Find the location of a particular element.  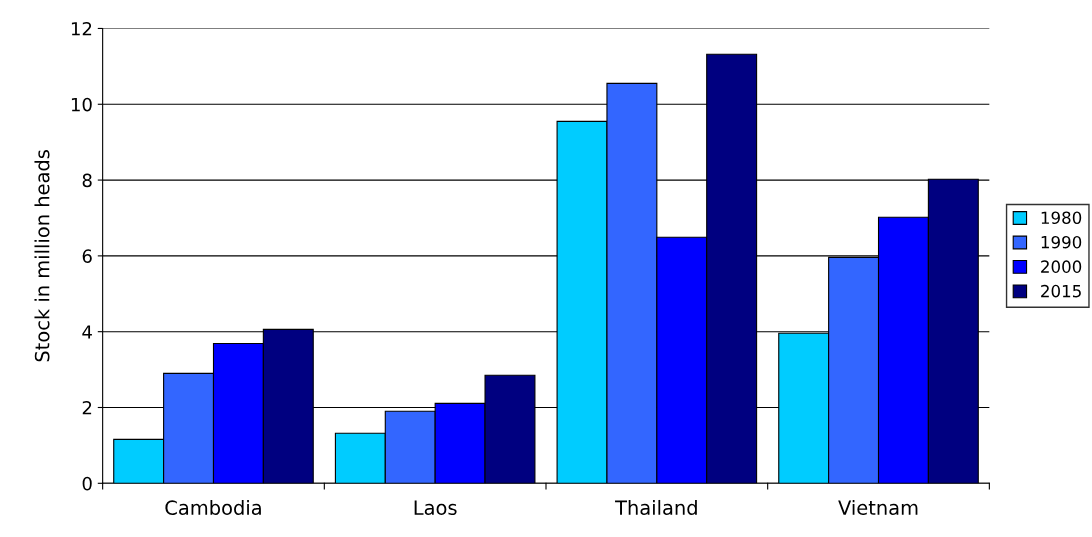

legend-label: 1980 is located at coordinates (1061, 218).